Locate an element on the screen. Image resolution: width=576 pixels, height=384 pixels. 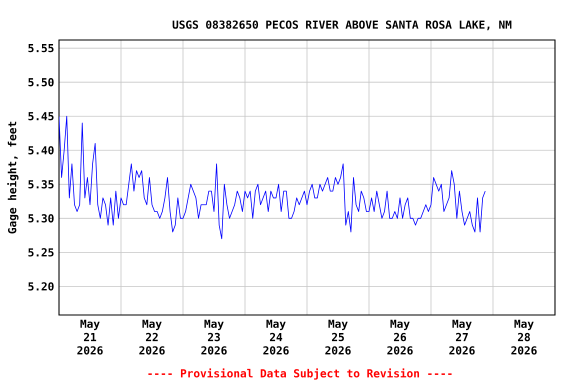
y-tick-label: 5.55 is located at coordinates (41, 48).